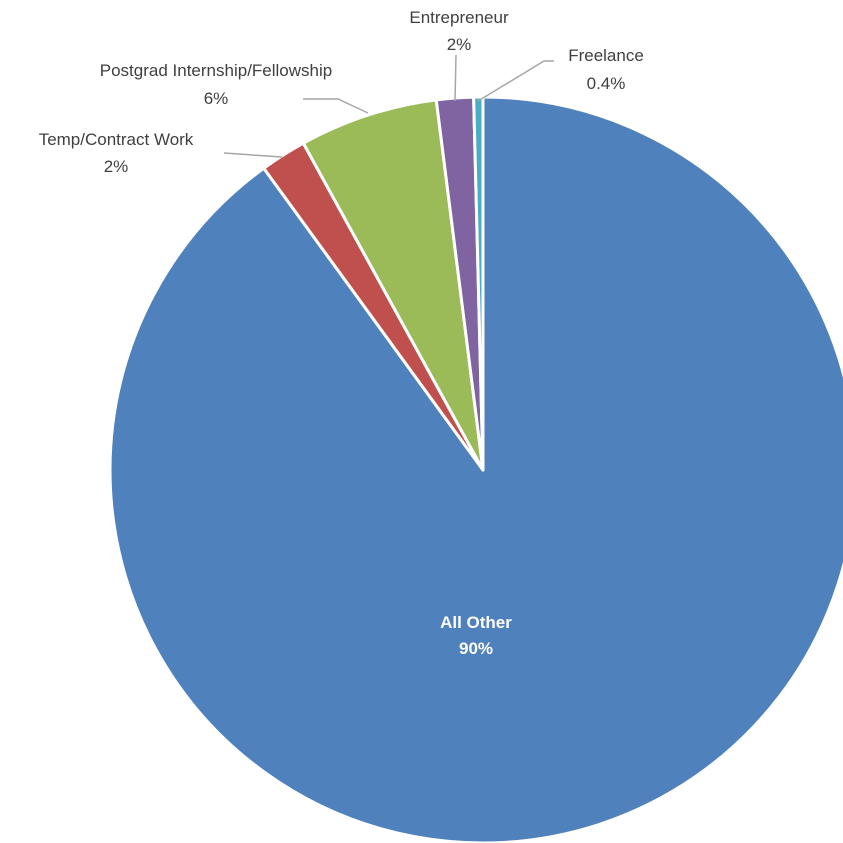 The width and height of the screenshot is (843, 843). What do you see at coordinates (459, 17) in the screenshot?
I see `slice-label-entrepreneur: Entrepreneur` at bounding box center [459, 17].